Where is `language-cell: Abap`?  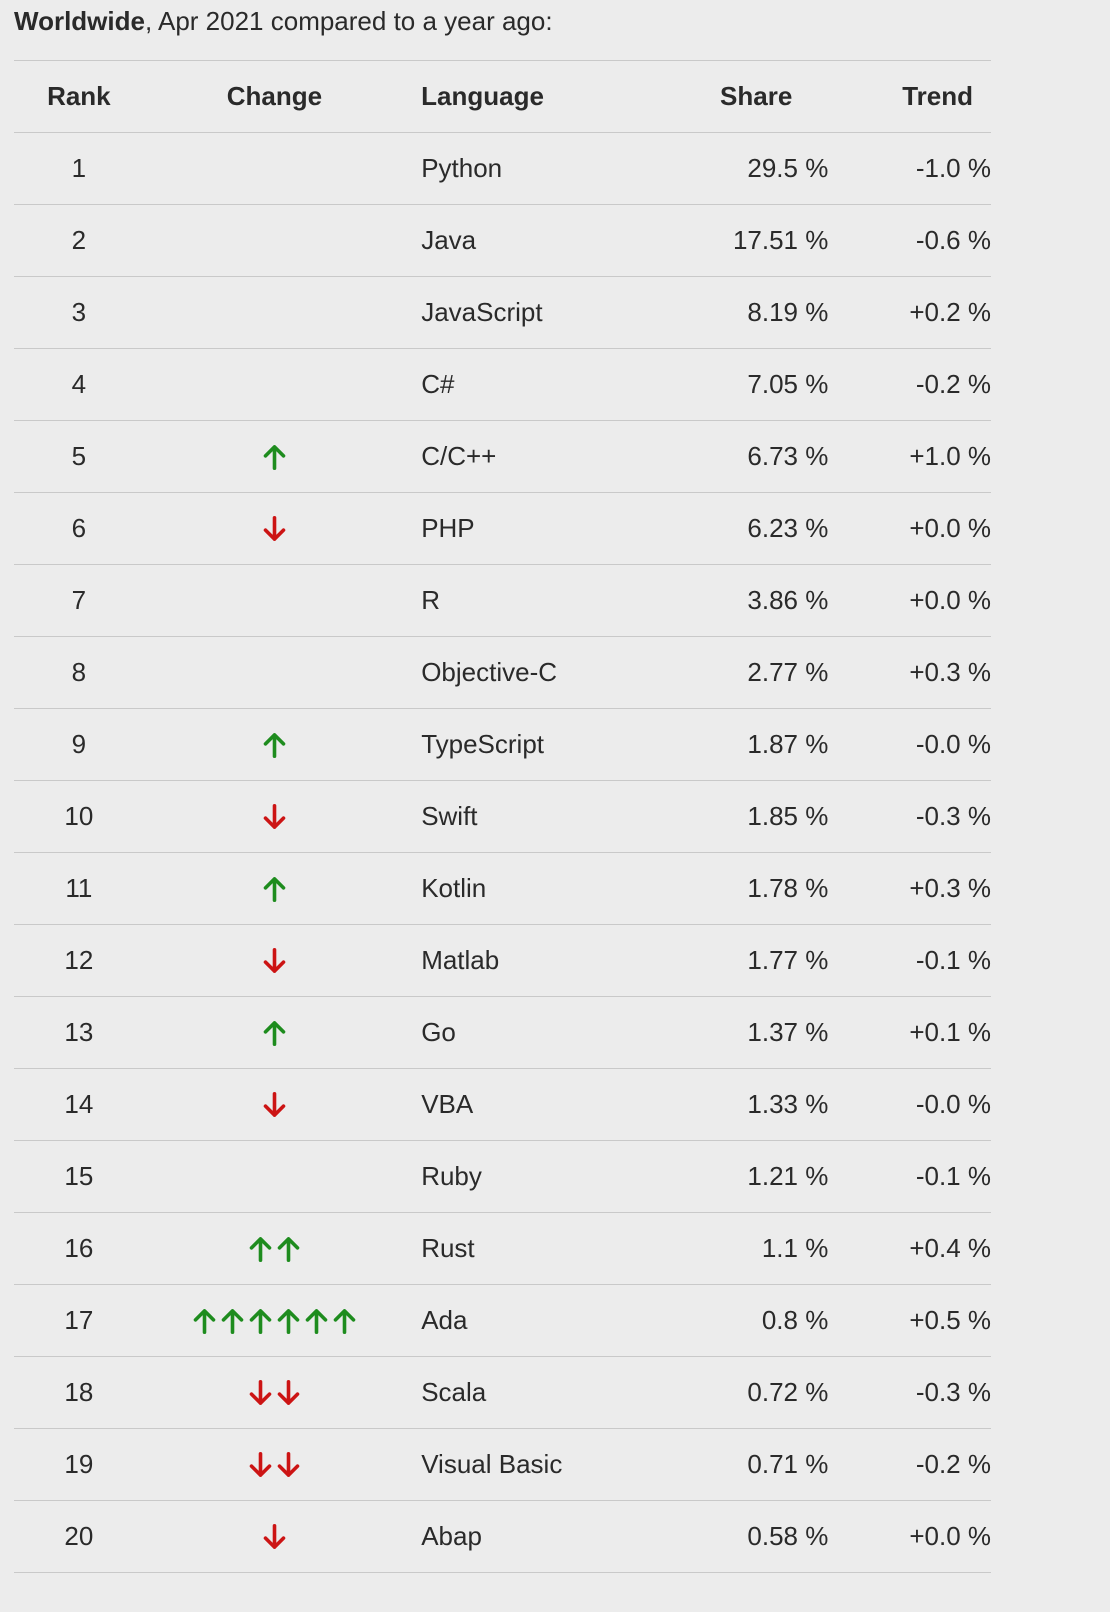
language-cell: Abap is located at coordinates (451, 1536).